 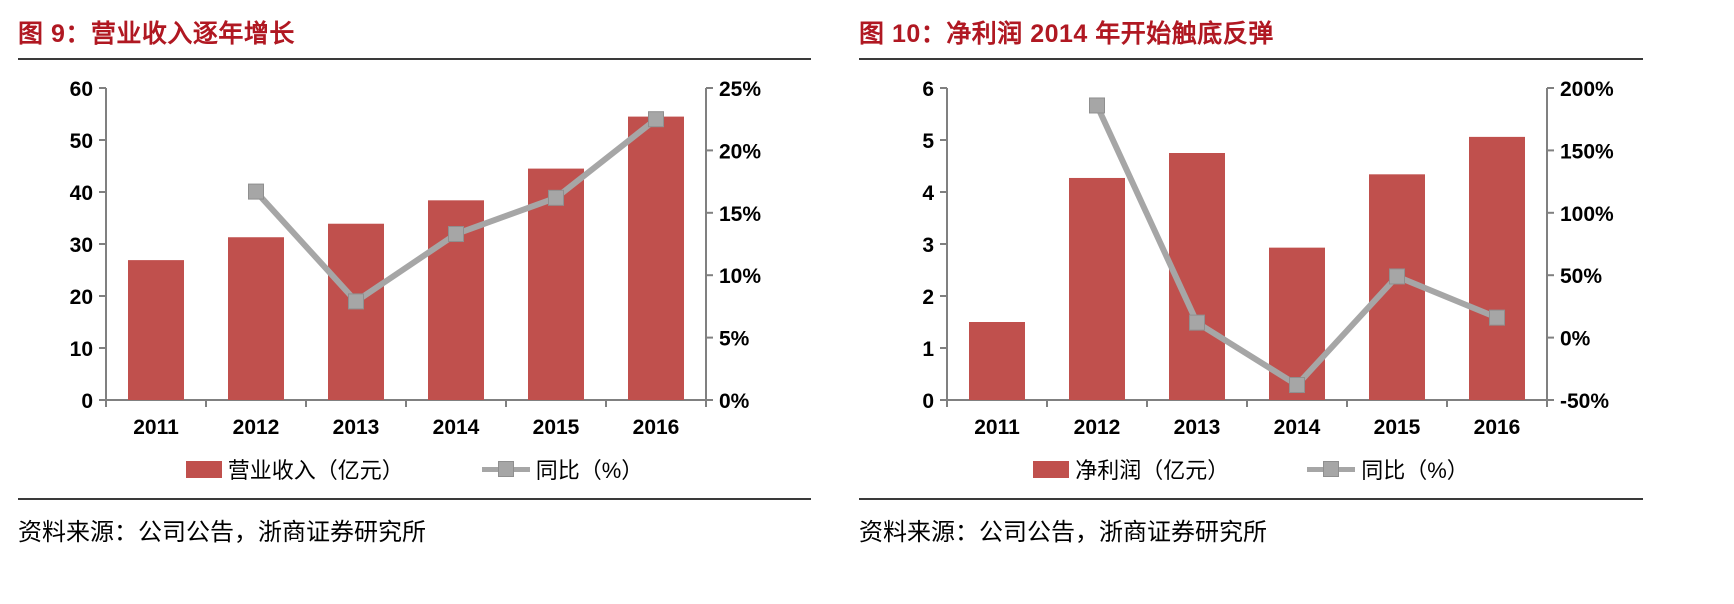 I want to click on left-tick-label: 1, so click(x=928, y=349).